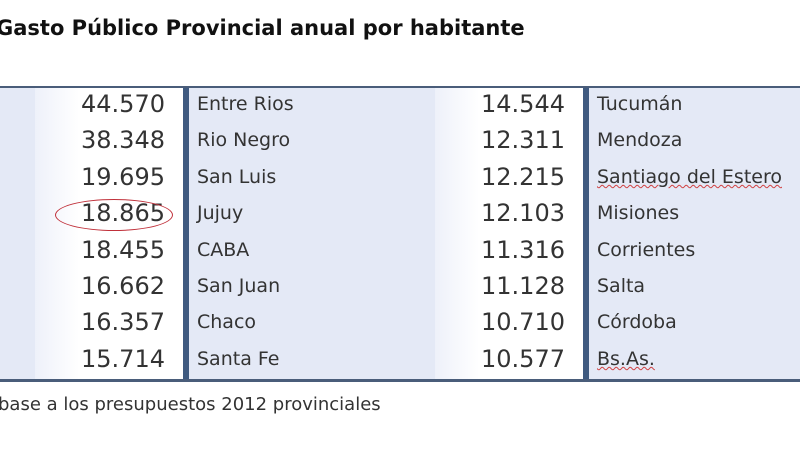 Image resolution: width=800 pixels, height=450 pixels. I want to click on spending-value: 14.544, so click(523, 104).